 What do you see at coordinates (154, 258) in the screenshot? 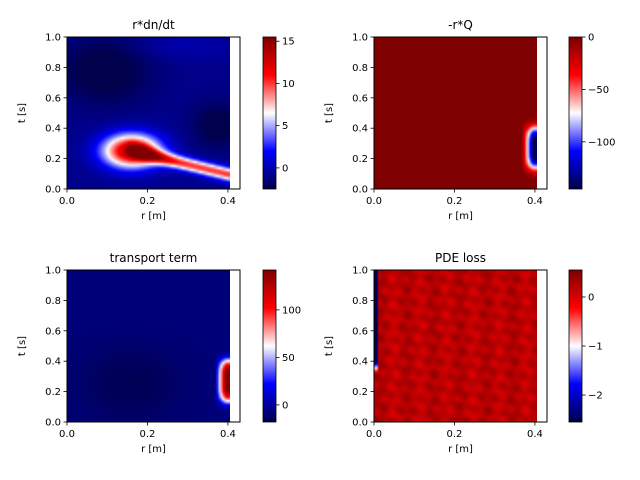
I see `subplot-title: transport term` at bounding box center [154, 258].